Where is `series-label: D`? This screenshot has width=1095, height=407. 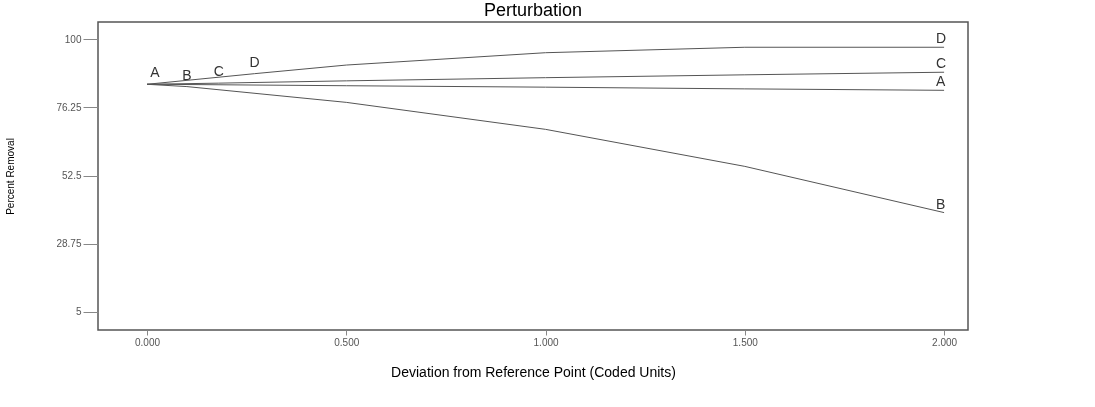
series-label: D is located at coordinates (941, 38).